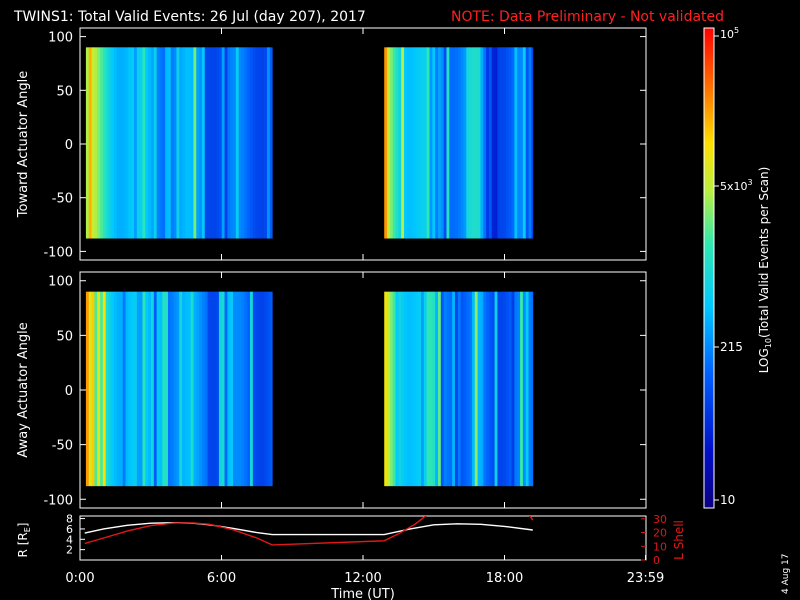  I want to click on x-tick-label: 12:00, so click(362, 578).